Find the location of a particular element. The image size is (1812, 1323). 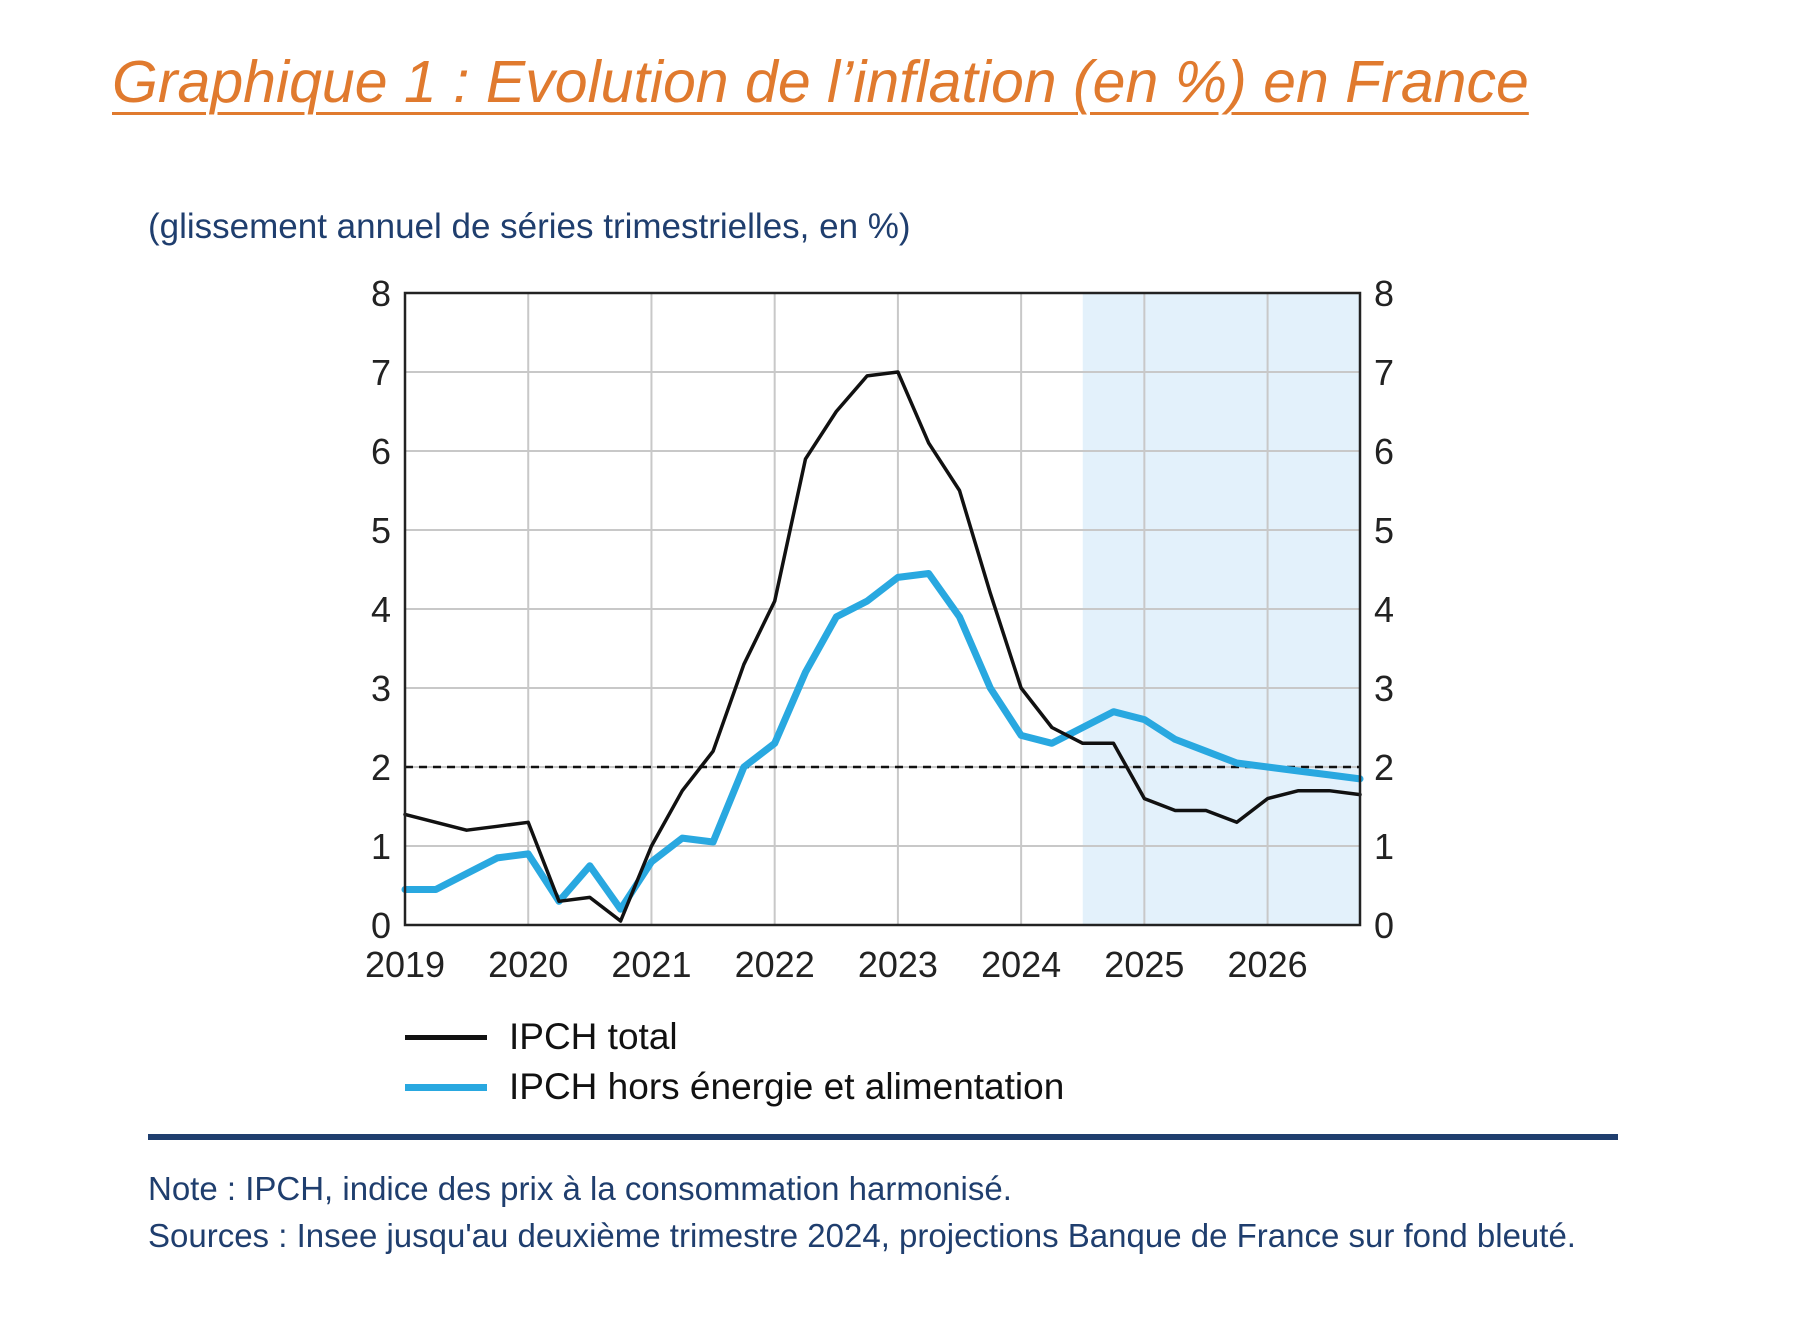

y-axis-left: 0 1 2 3 4 5 6 7 8 is located at coordinates (381, 609).